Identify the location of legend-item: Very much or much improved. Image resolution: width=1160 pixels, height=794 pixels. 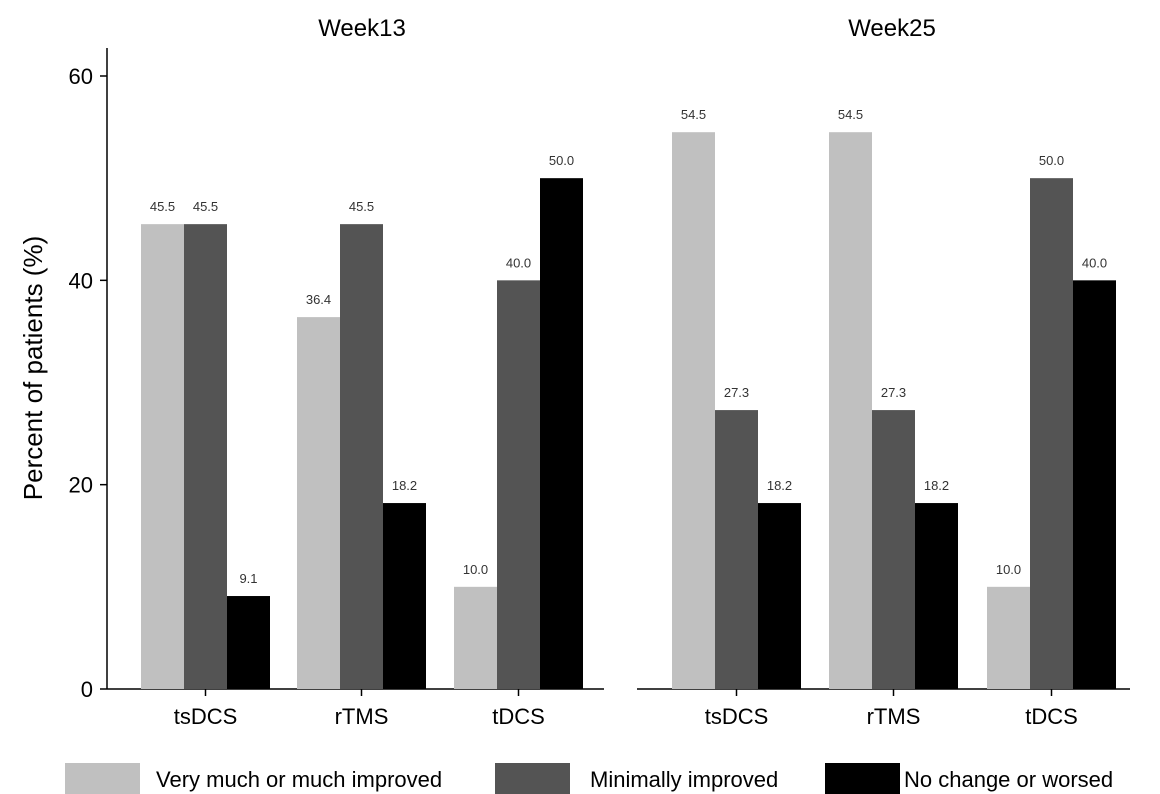
(253, 778).